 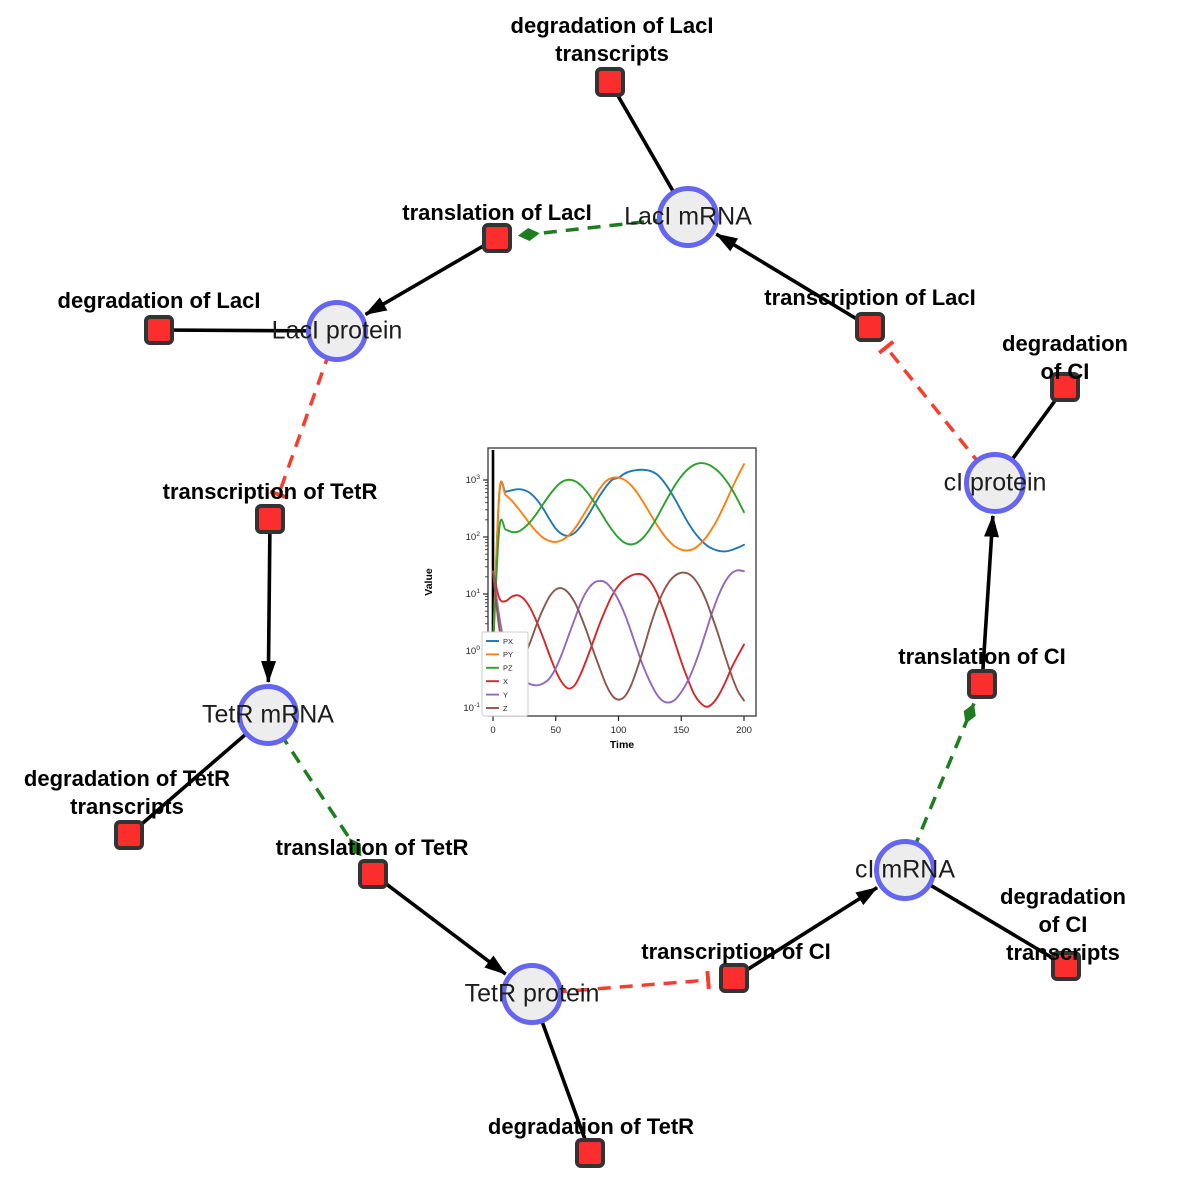 What do you see at coordinates (555, 730) in the screenshot?
I see `x-tick-label: 50` at bounding box center [555, 730].